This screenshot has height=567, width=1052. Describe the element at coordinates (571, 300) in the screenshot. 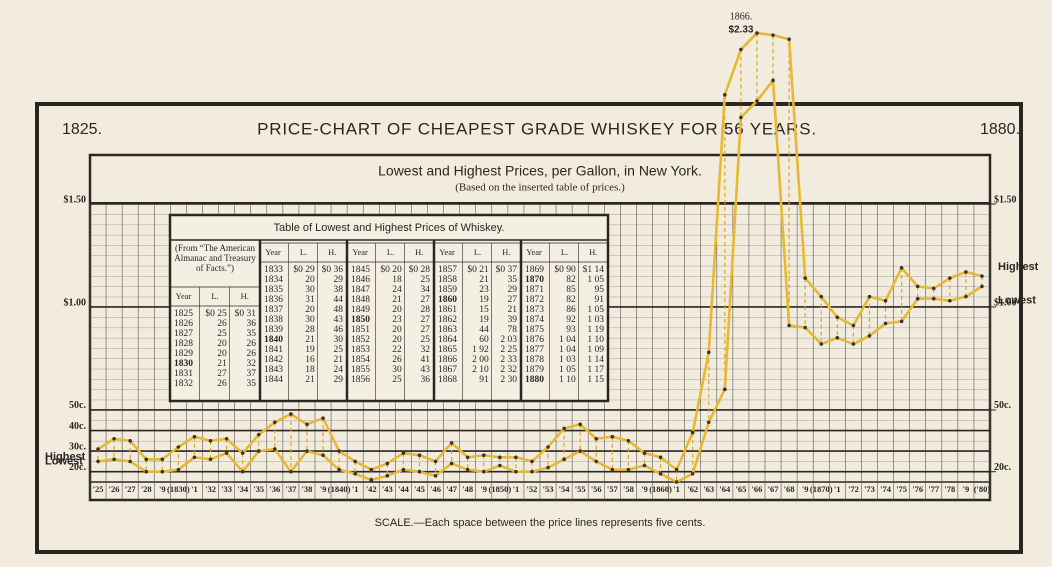

I see `table-cell: 82` at that location.